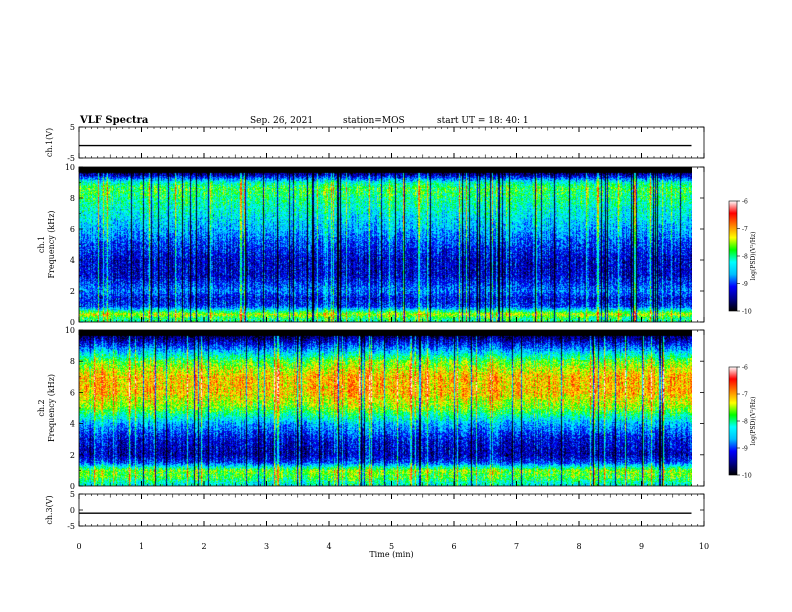  Describe the element at coordinates (375, 510) in the screenshot. I see `panel-4: 5 0 -5 ch.3(V)` at that location.